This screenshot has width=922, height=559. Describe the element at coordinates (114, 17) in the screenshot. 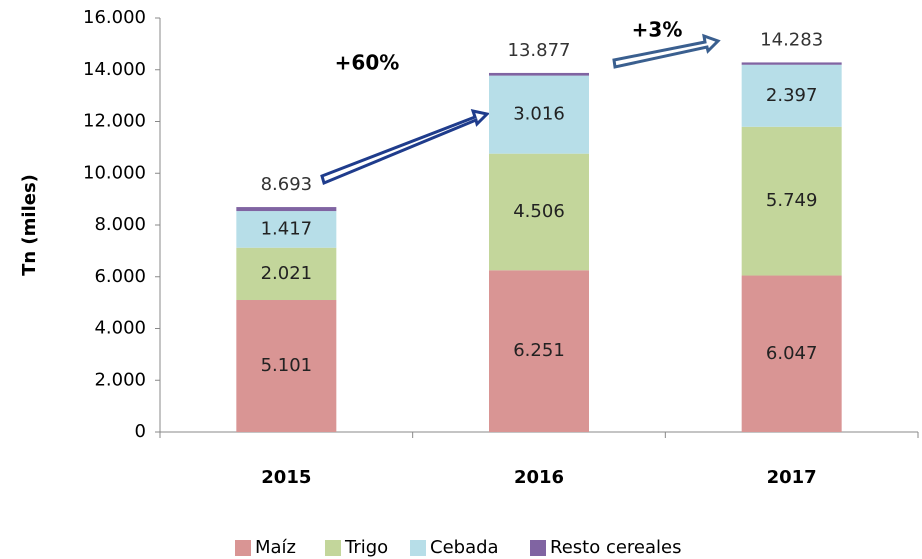

I see `y-tick-label: 16.000` at that location.